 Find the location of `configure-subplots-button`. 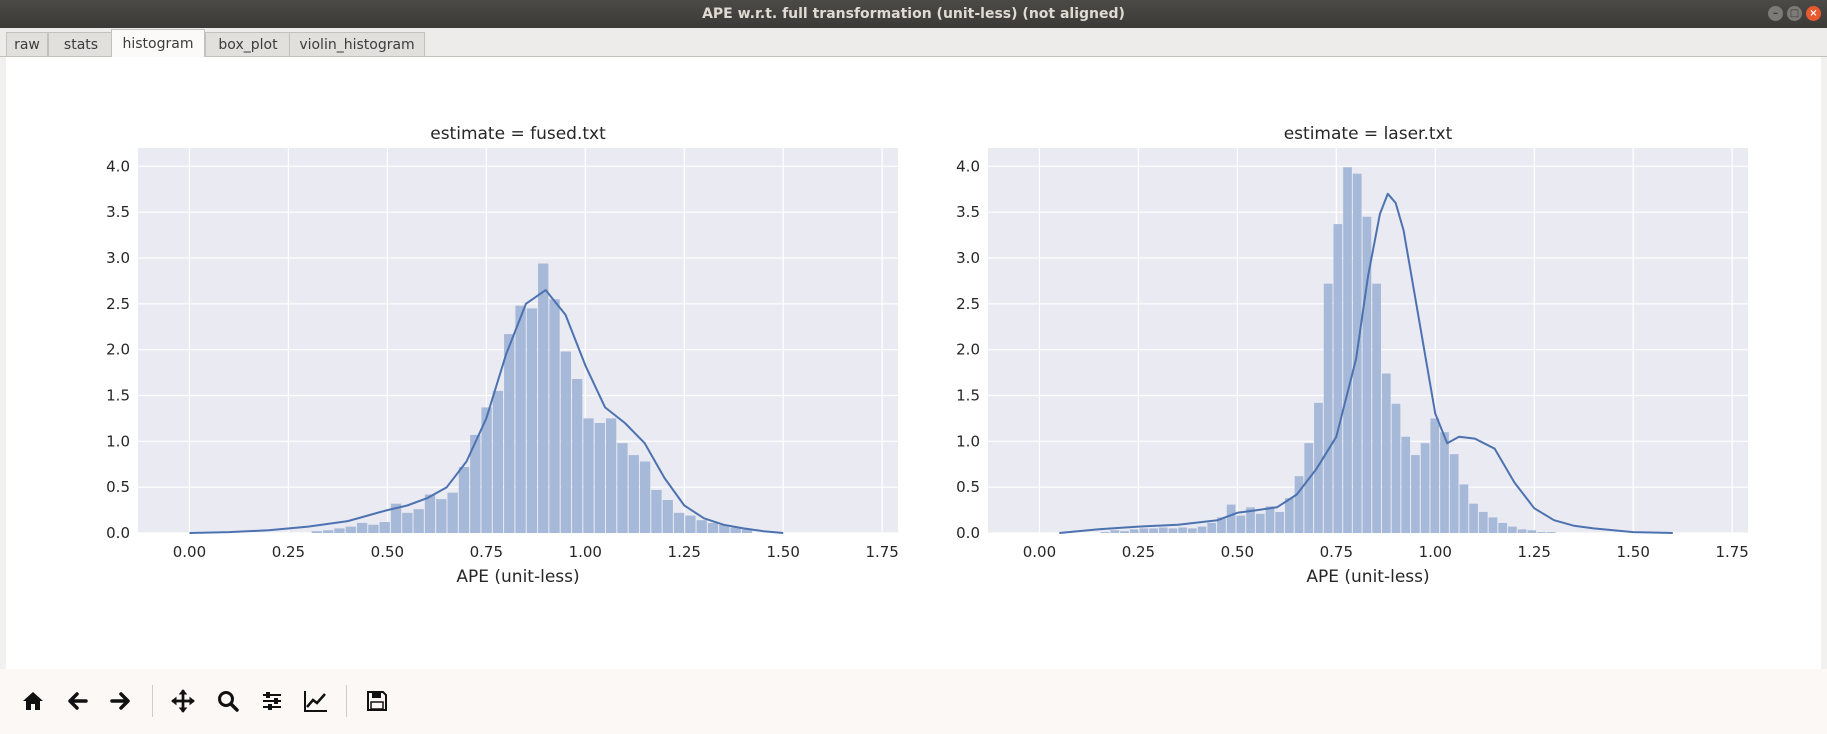

configure-subplots-button is located at coordinates (272, 701).